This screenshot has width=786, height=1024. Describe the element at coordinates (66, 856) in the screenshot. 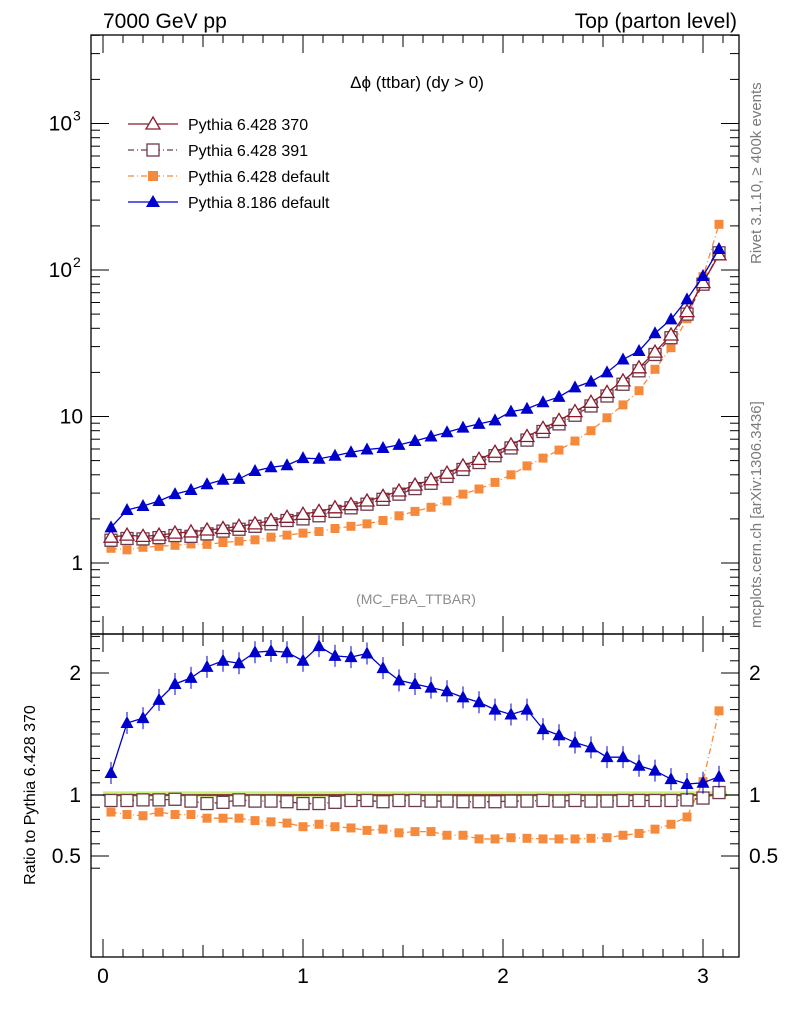

I see `ratio-y-tick-label-left: 0.5` at that location.